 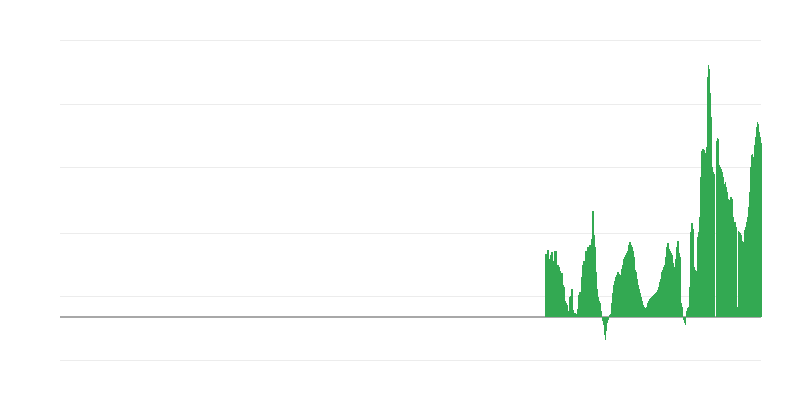 What do you see at coordinates (410, 296) in the screenshot?
I see `gridline` at bounding box center [410, 296].